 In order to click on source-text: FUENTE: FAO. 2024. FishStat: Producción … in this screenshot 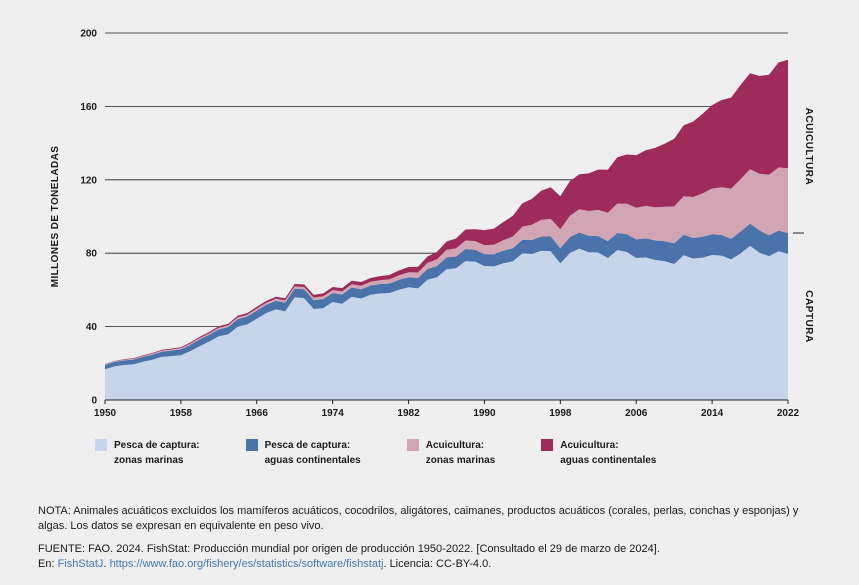, I will do `click(349, 548)`.